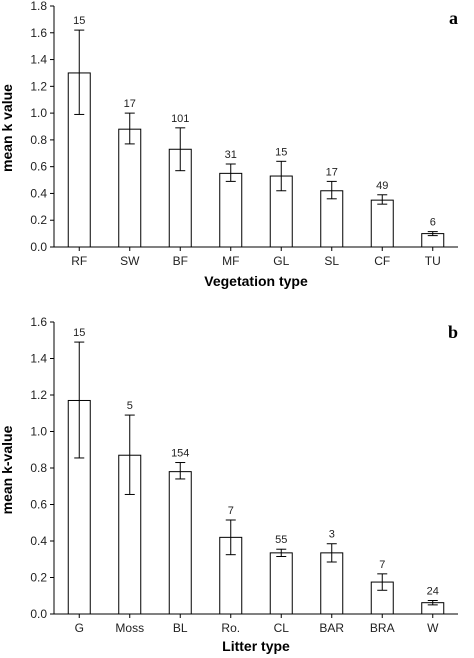 This screenshot has width=474, height=658. I want to click on x-tick-label: CF, so click(382, 261).